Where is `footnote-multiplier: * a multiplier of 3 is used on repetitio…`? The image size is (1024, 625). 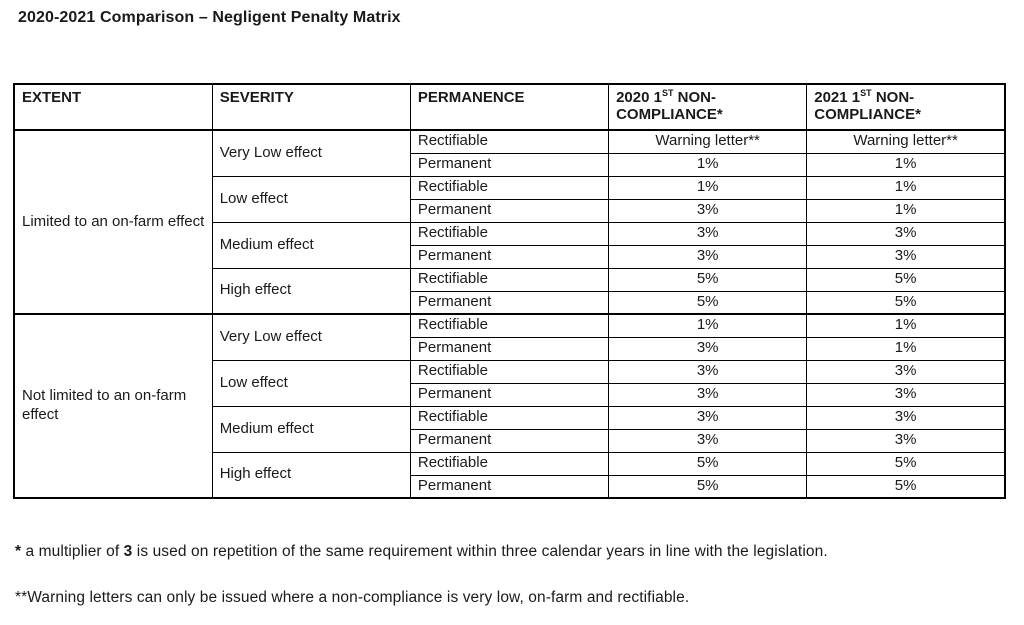 footnote-multiplier: * a multiplier of 3 is used on repetitio… is located at coordinates (421, 552).